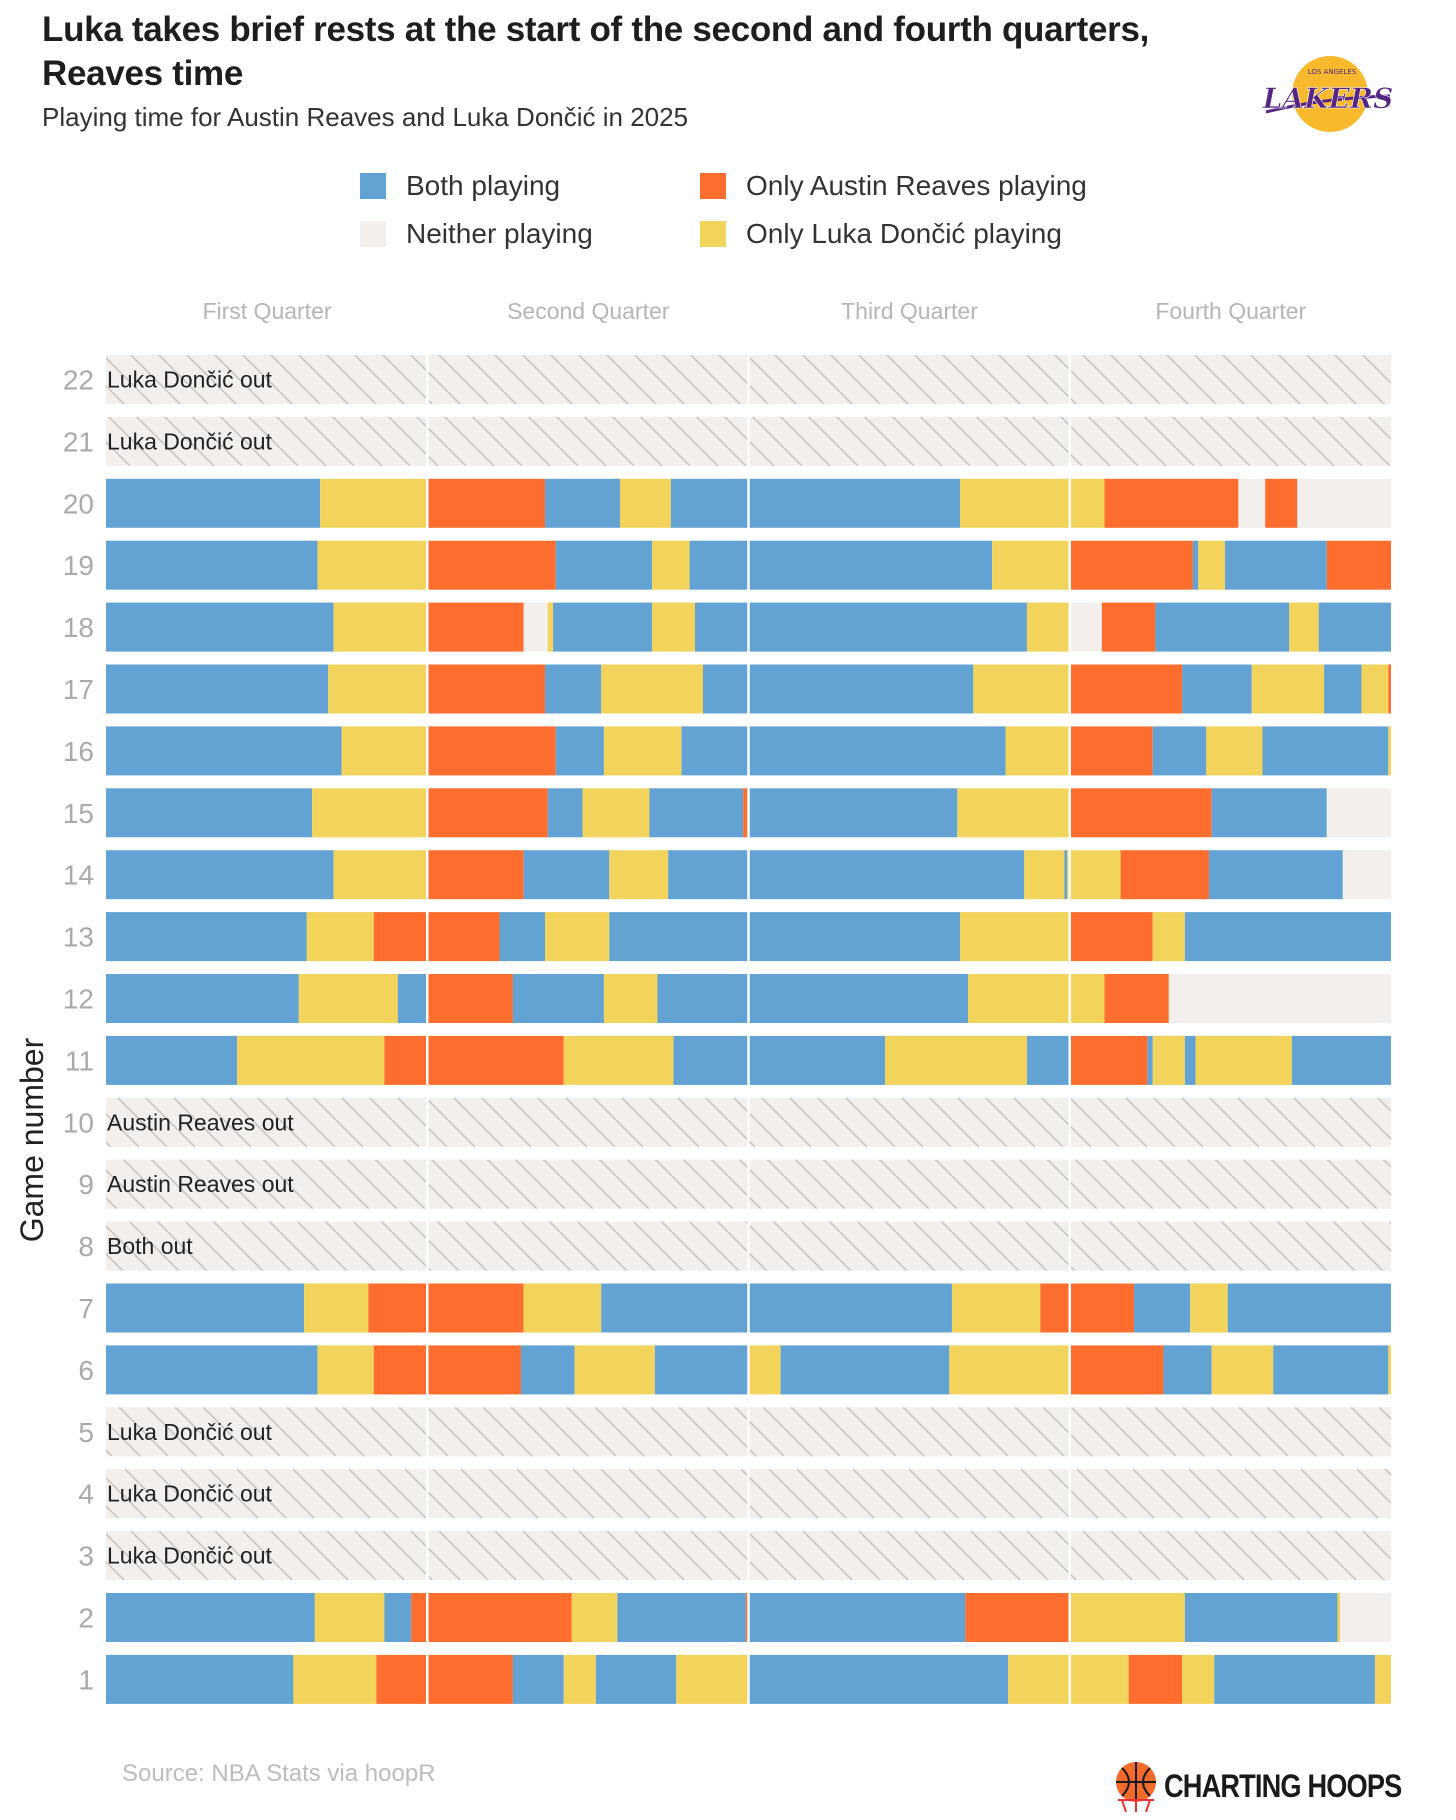  I want to click on basketball-icon, so click(1136, 1787).